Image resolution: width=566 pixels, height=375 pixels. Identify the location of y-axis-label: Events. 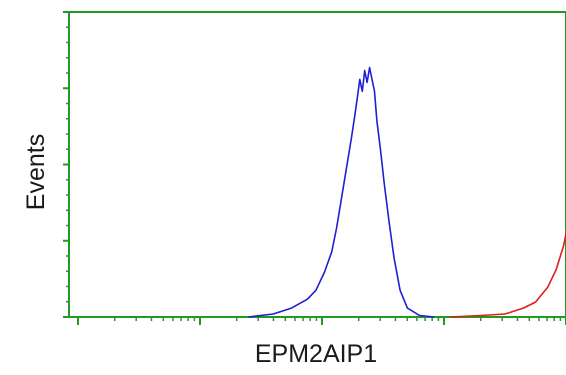
(36, 172).